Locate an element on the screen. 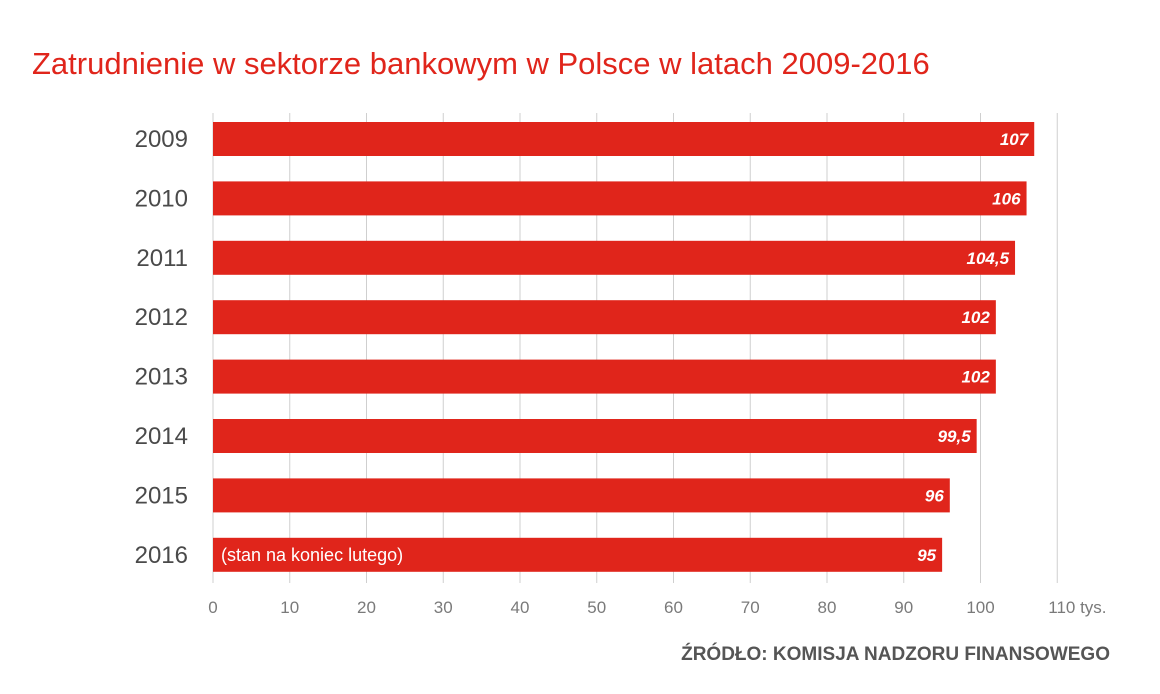 The width and height of the screenshot is (1160, 694). bar-2016 is located at coordinates (578, 554).